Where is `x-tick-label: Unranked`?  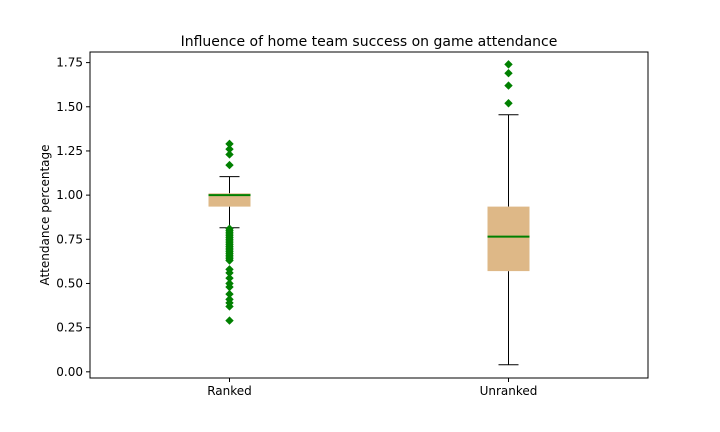
x-tick-label: Unranked is located at coordinates (509, 391).